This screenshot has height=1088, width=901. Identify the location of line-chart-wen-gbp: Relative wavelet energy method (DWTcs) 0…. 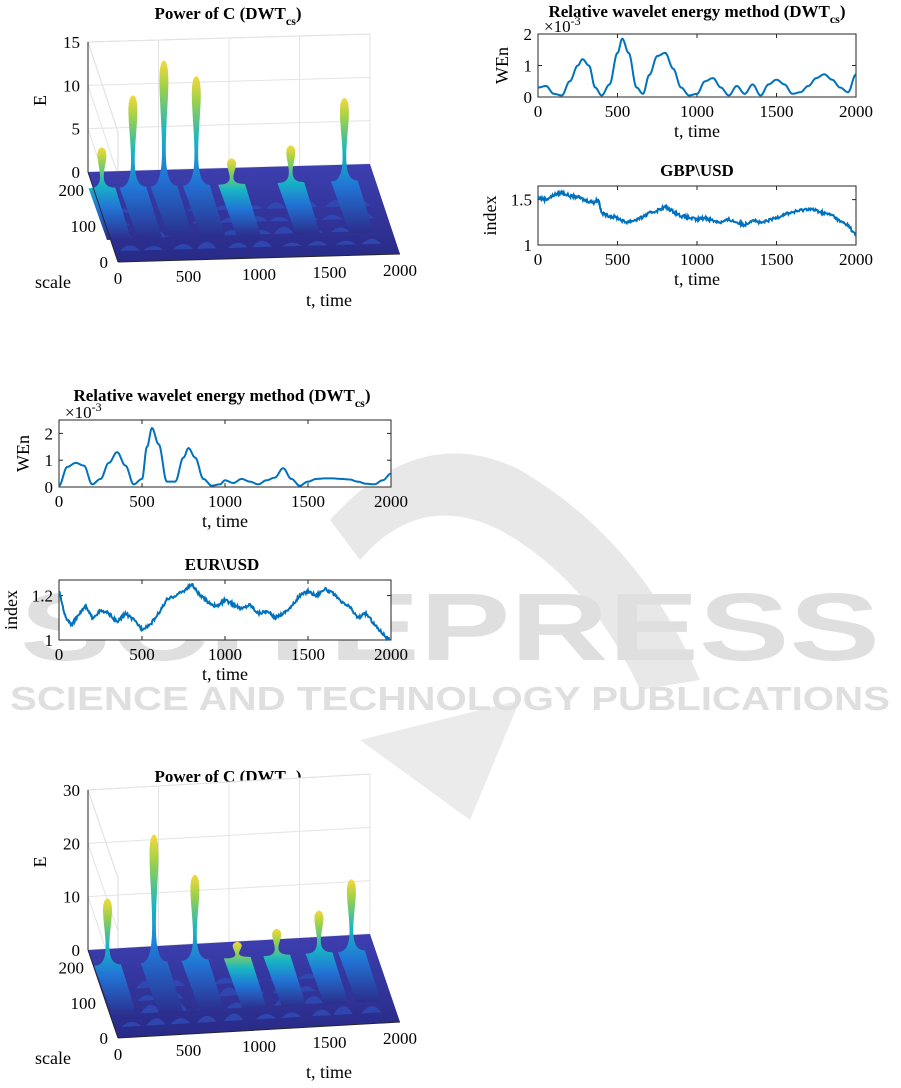
(682, 71).